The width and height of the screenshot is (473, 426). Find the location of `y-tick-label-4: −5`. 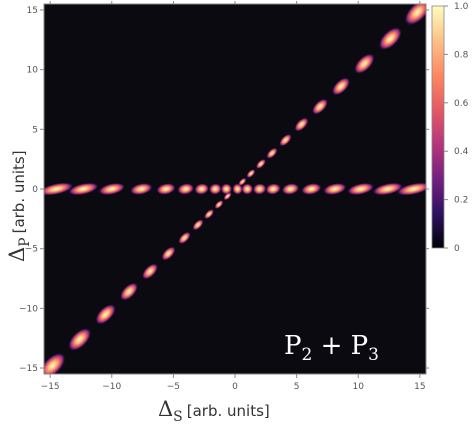

y-tick-label-4: −5 is located at coordinates (31, 250).